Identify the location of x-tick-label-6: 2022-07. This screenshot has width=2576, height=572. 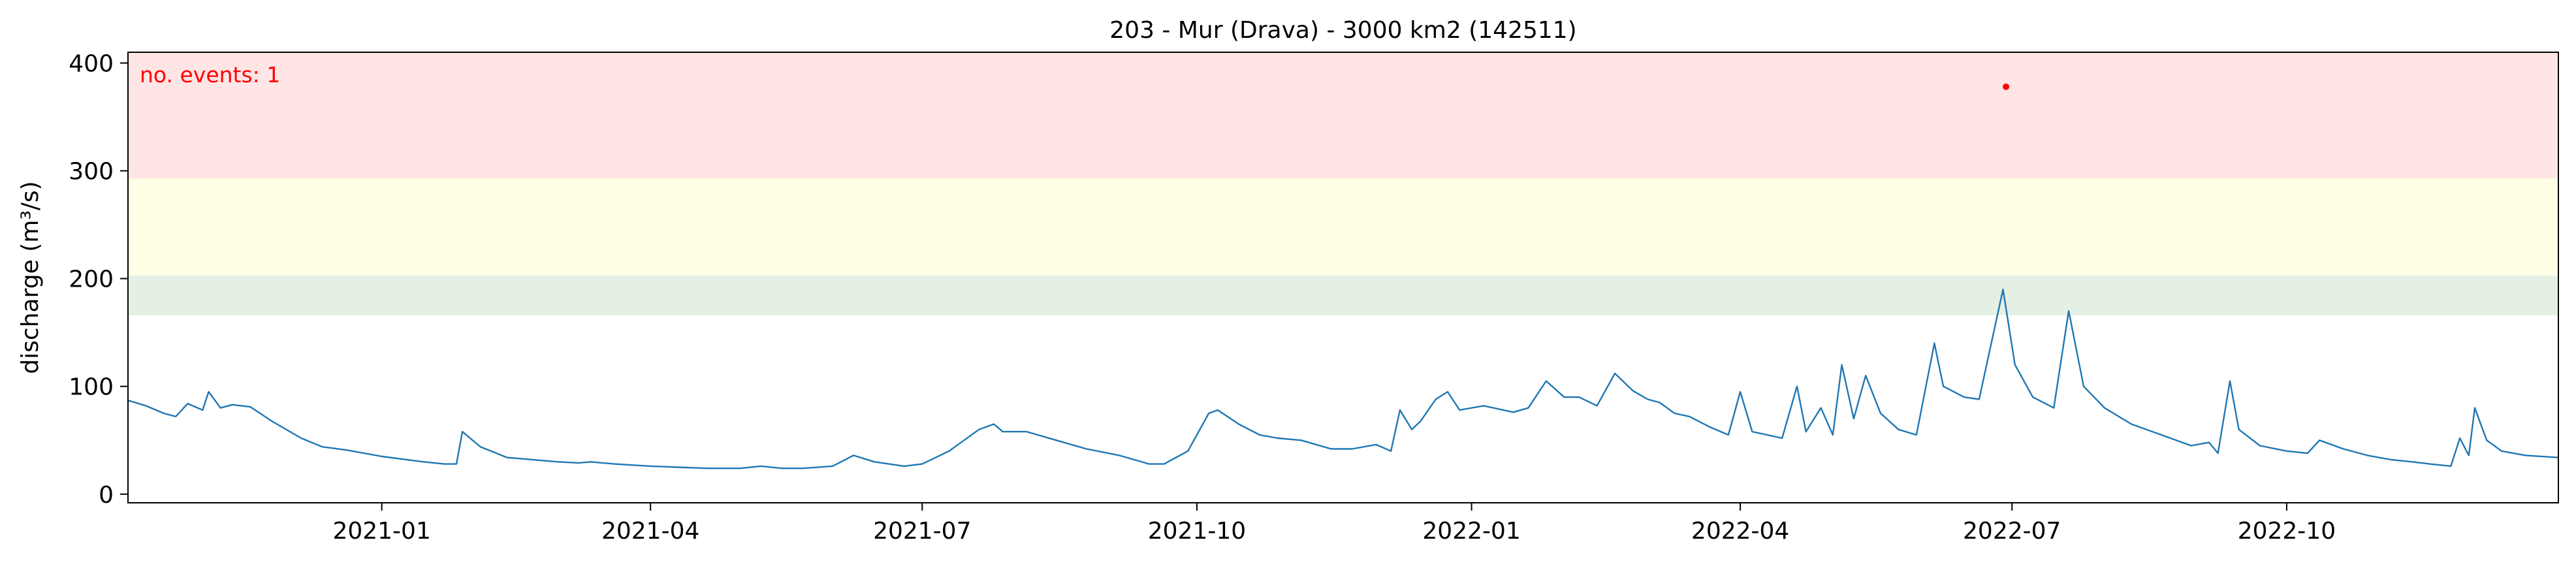
(2012, 531).